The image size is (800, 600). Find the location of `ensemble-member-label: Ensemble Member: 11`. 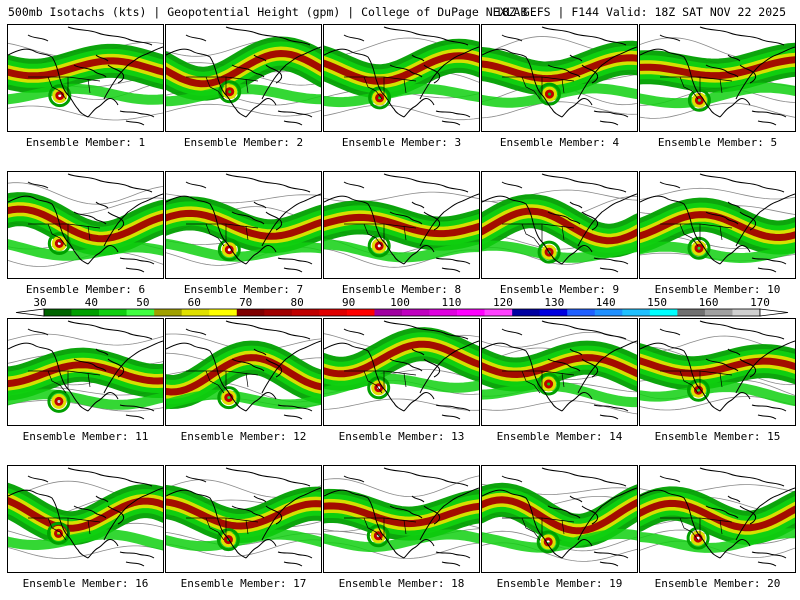

ensemble-member-label: Ensemble Member: 11 is located at coordinates (85, 436).